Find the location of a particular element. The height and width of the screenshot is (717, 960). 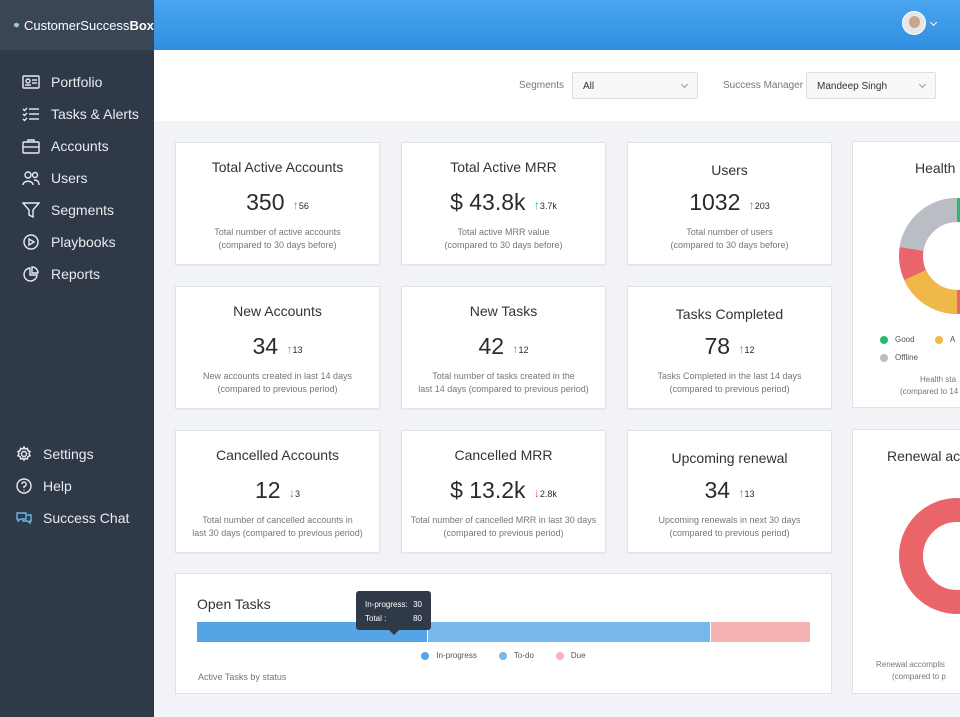

sidebar-item-segments: Segments is located at coordinates (77, 210).